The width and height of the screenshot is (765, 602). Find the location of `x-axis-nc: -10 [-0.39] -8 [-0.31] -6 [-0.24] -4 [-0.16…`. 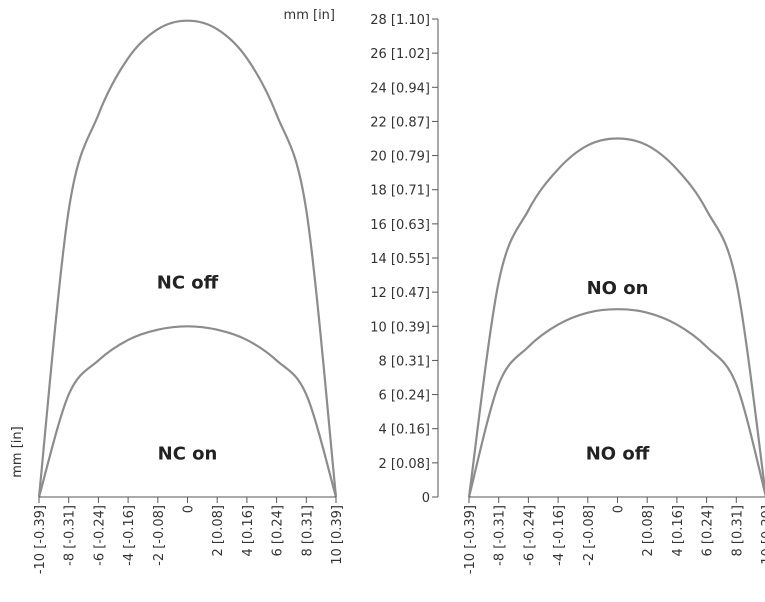

x-axis-nc: -10 [-0.39] -8 [-0.31] -6 [-0.24] -4 [-0.16… is located at coordinates (189, 535).